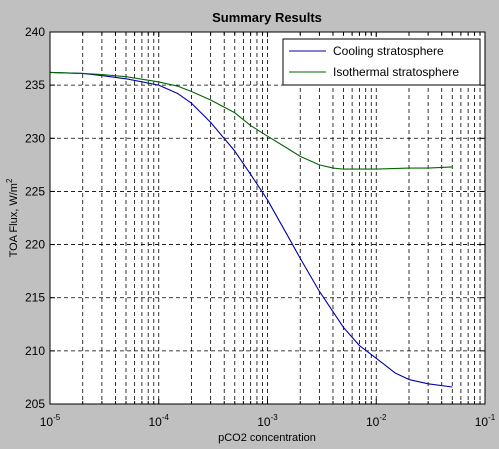 This screenshot has height=449, width=499. What do you see at coordinates (35, 85) in the screenshot?
I see `y-tick-label: 235` at bounding box center [35, 85].